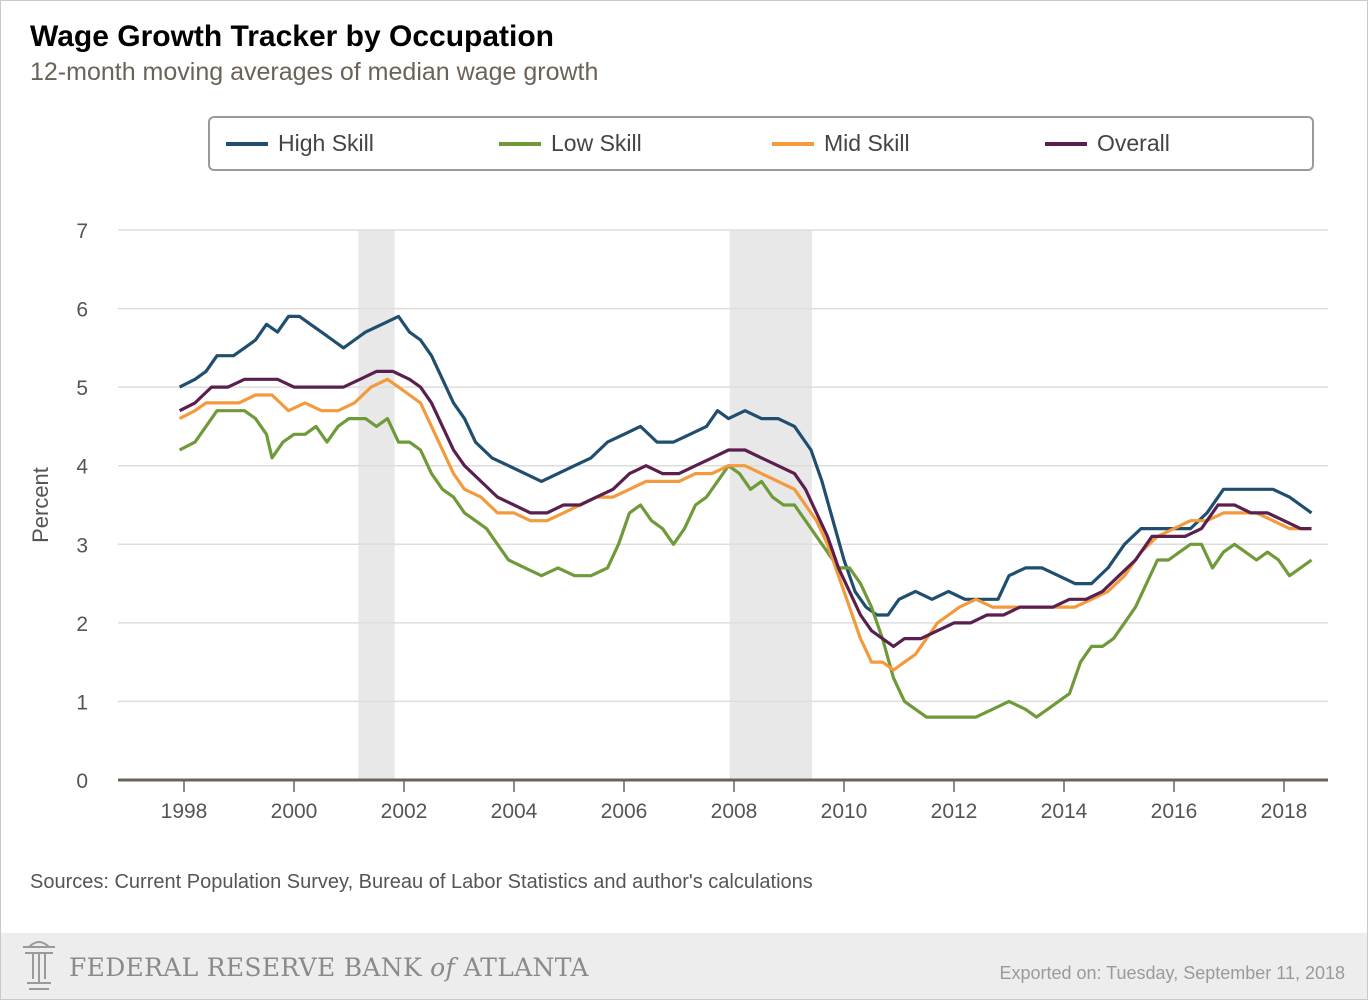 The width and height of the screenshot is (1368, 1000). Describe the element at coordinates (1284, 811) in the screenshot. I see `x-tick-label: 2018` at that location.